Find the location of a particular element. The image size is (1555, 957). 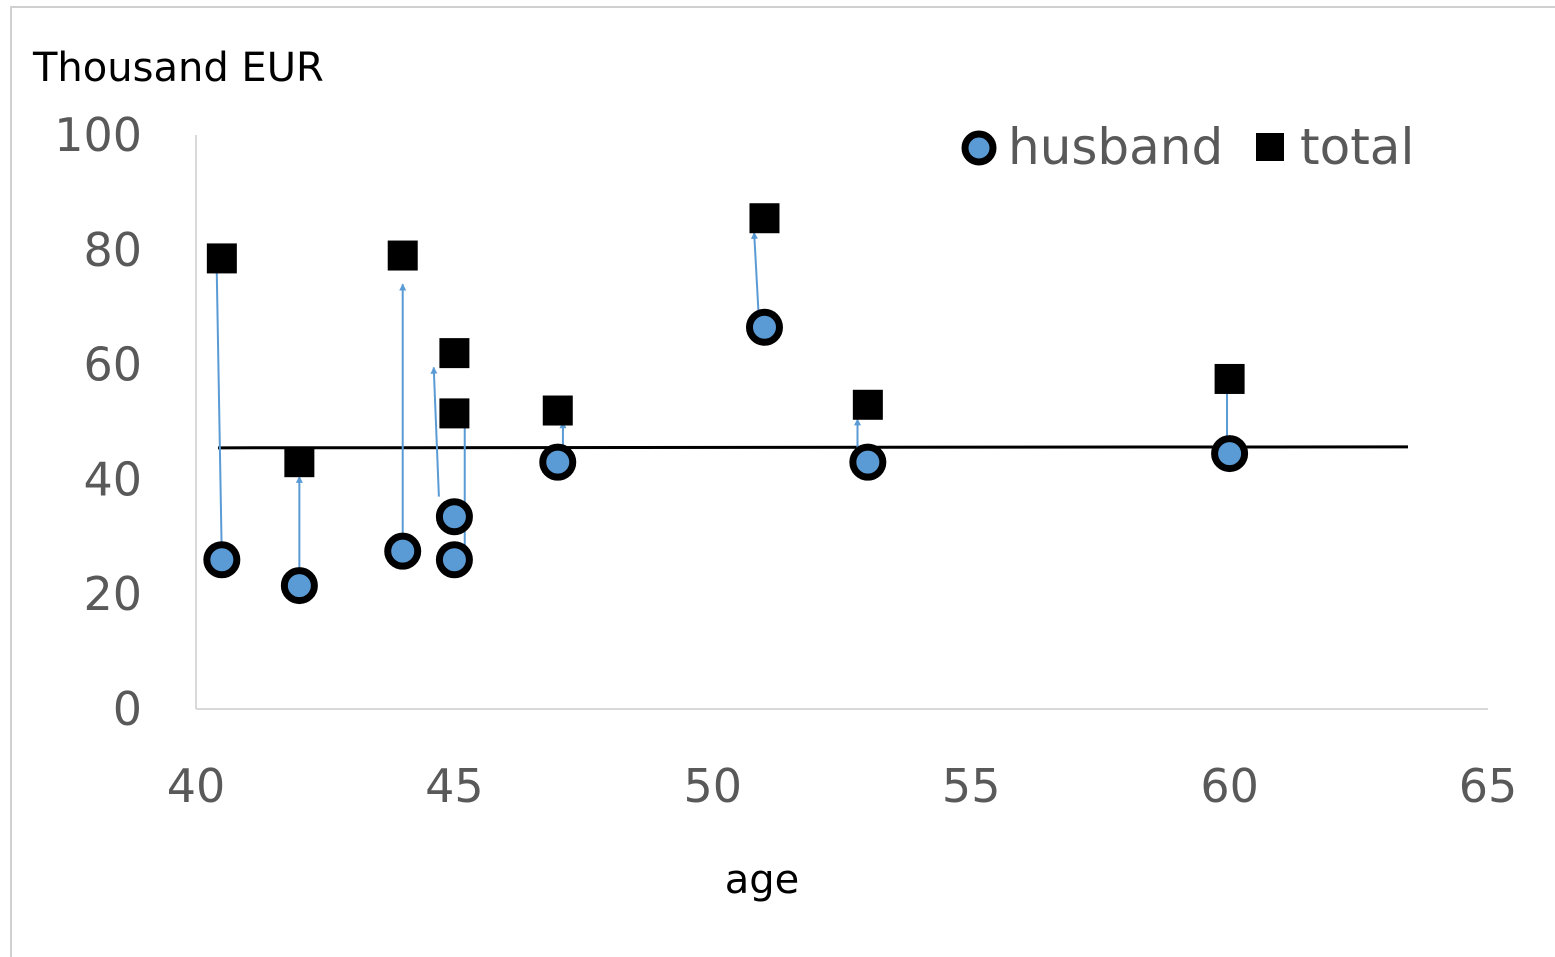

x-axis-label: age is located at coordinates (762, 880).